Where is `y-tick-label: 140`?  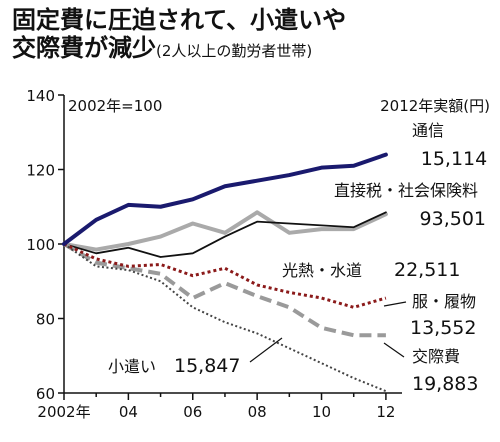
y-tick-label: 140 is located at coordinates (40, 96).